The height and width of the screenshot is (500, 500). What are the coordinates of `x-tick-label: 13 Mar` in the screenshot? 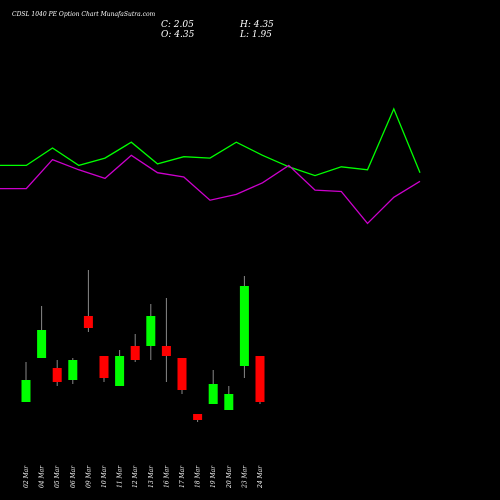 It's located at (151, 476).